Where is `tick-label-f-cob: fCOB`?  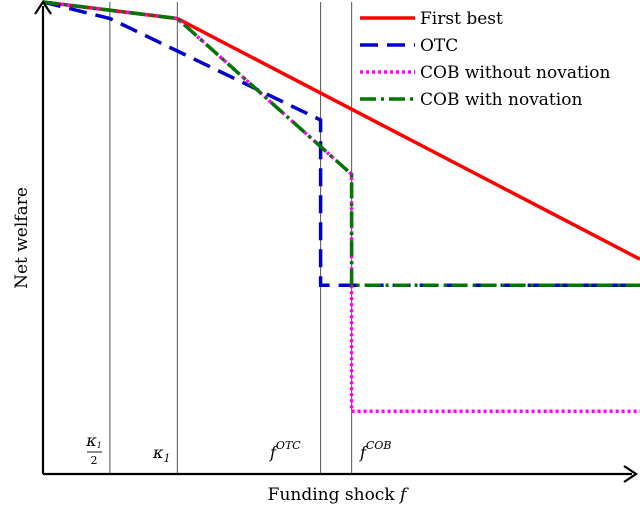
tick-label-f-cob: fCOB is located at coordinates (375, 450).